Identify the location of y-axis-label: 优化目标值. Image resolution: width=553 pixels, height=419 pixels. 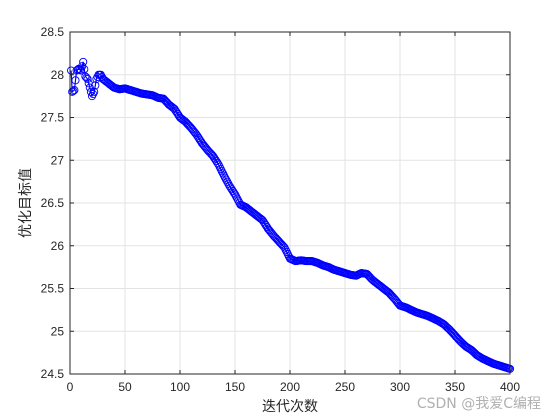
(26, 203).